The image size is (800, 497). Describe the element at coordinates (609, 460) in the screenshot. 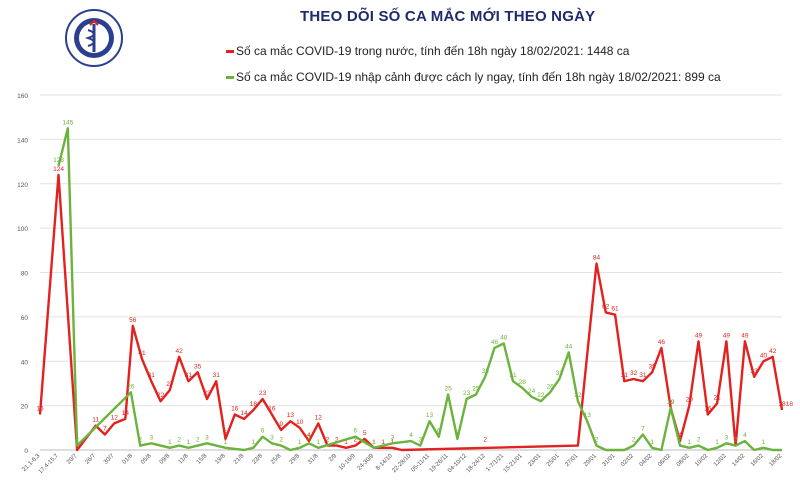

I see `x-tick-label: 31/01` at that location.